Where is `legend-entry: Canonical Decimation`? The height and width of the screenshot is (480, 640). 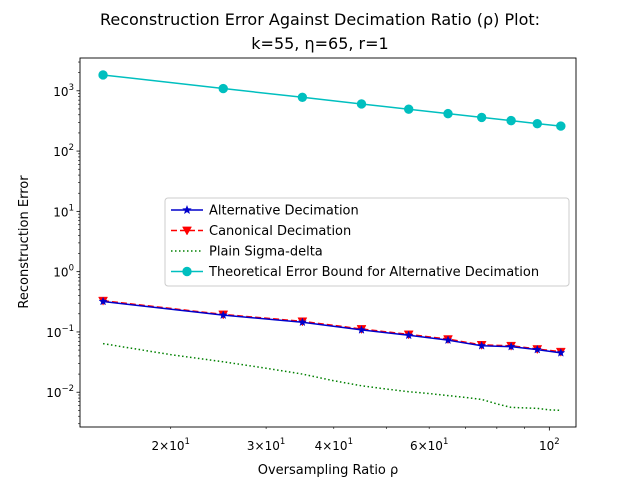 legend-entry: Canonical Decimation is located at coordinates (261, 231).